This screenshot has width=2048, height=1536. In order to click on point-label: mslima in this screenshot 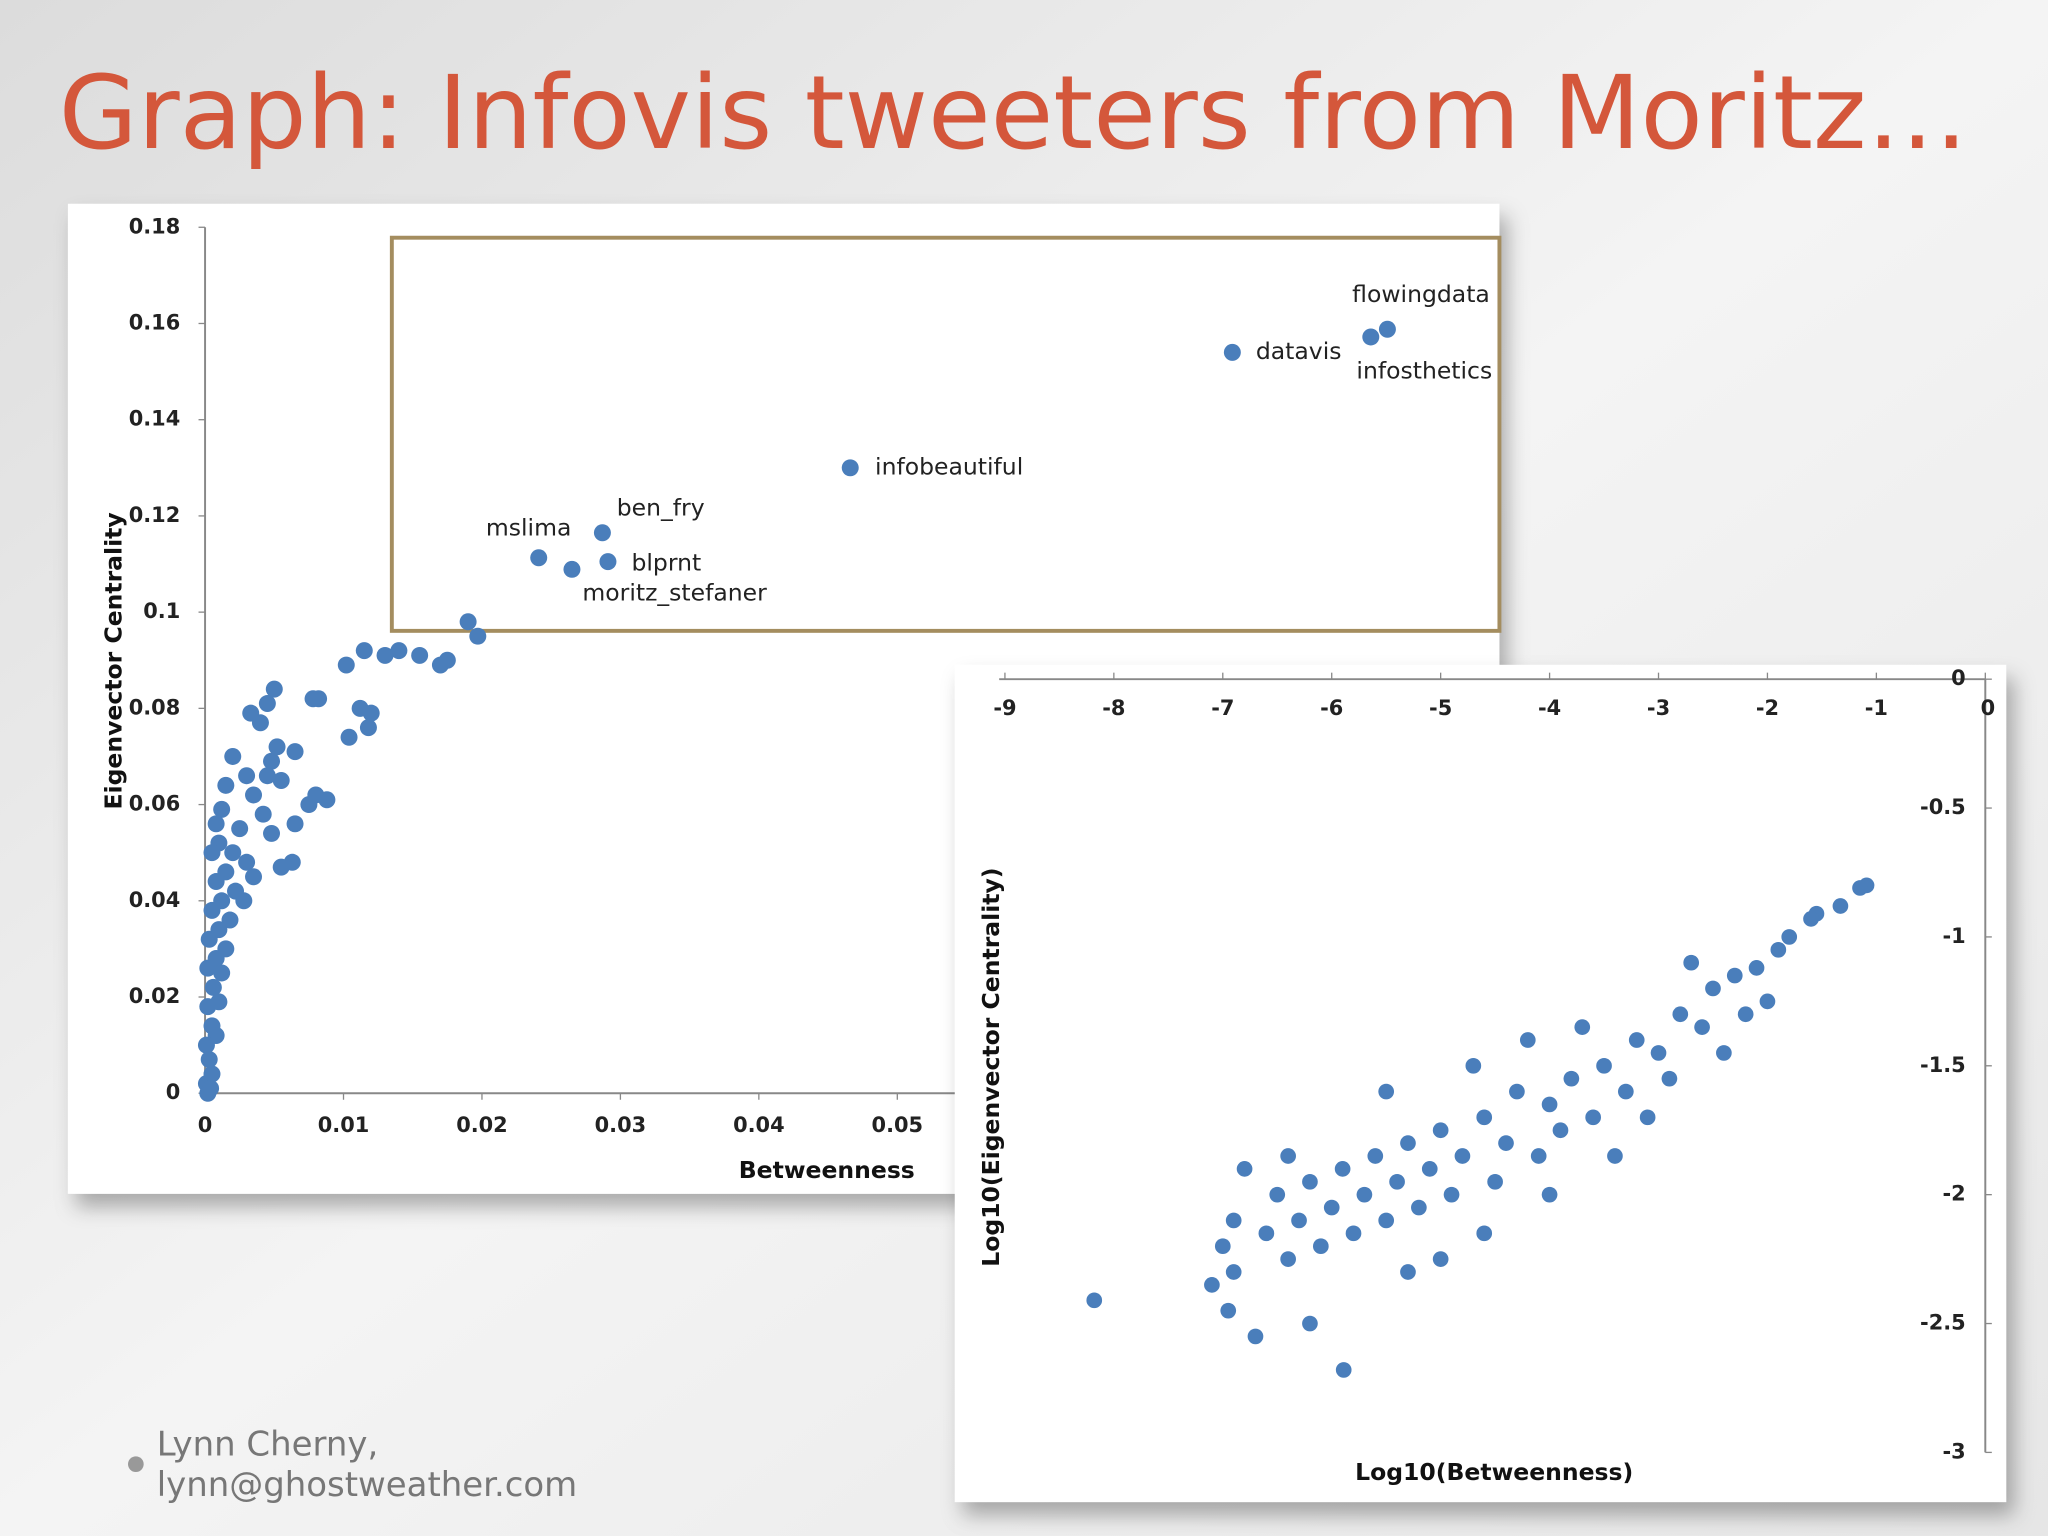, I will do `click(529, 528)`.